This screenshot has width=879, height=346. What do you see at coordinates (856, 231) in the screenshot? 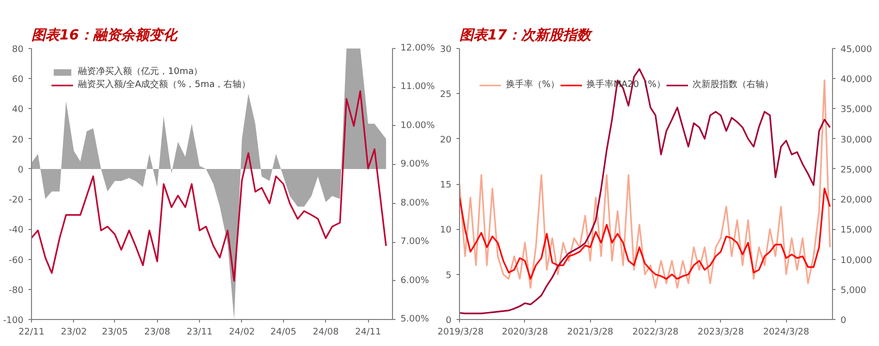
I see `y2-tick-label: 15,000` at bounding box center [856, 231].